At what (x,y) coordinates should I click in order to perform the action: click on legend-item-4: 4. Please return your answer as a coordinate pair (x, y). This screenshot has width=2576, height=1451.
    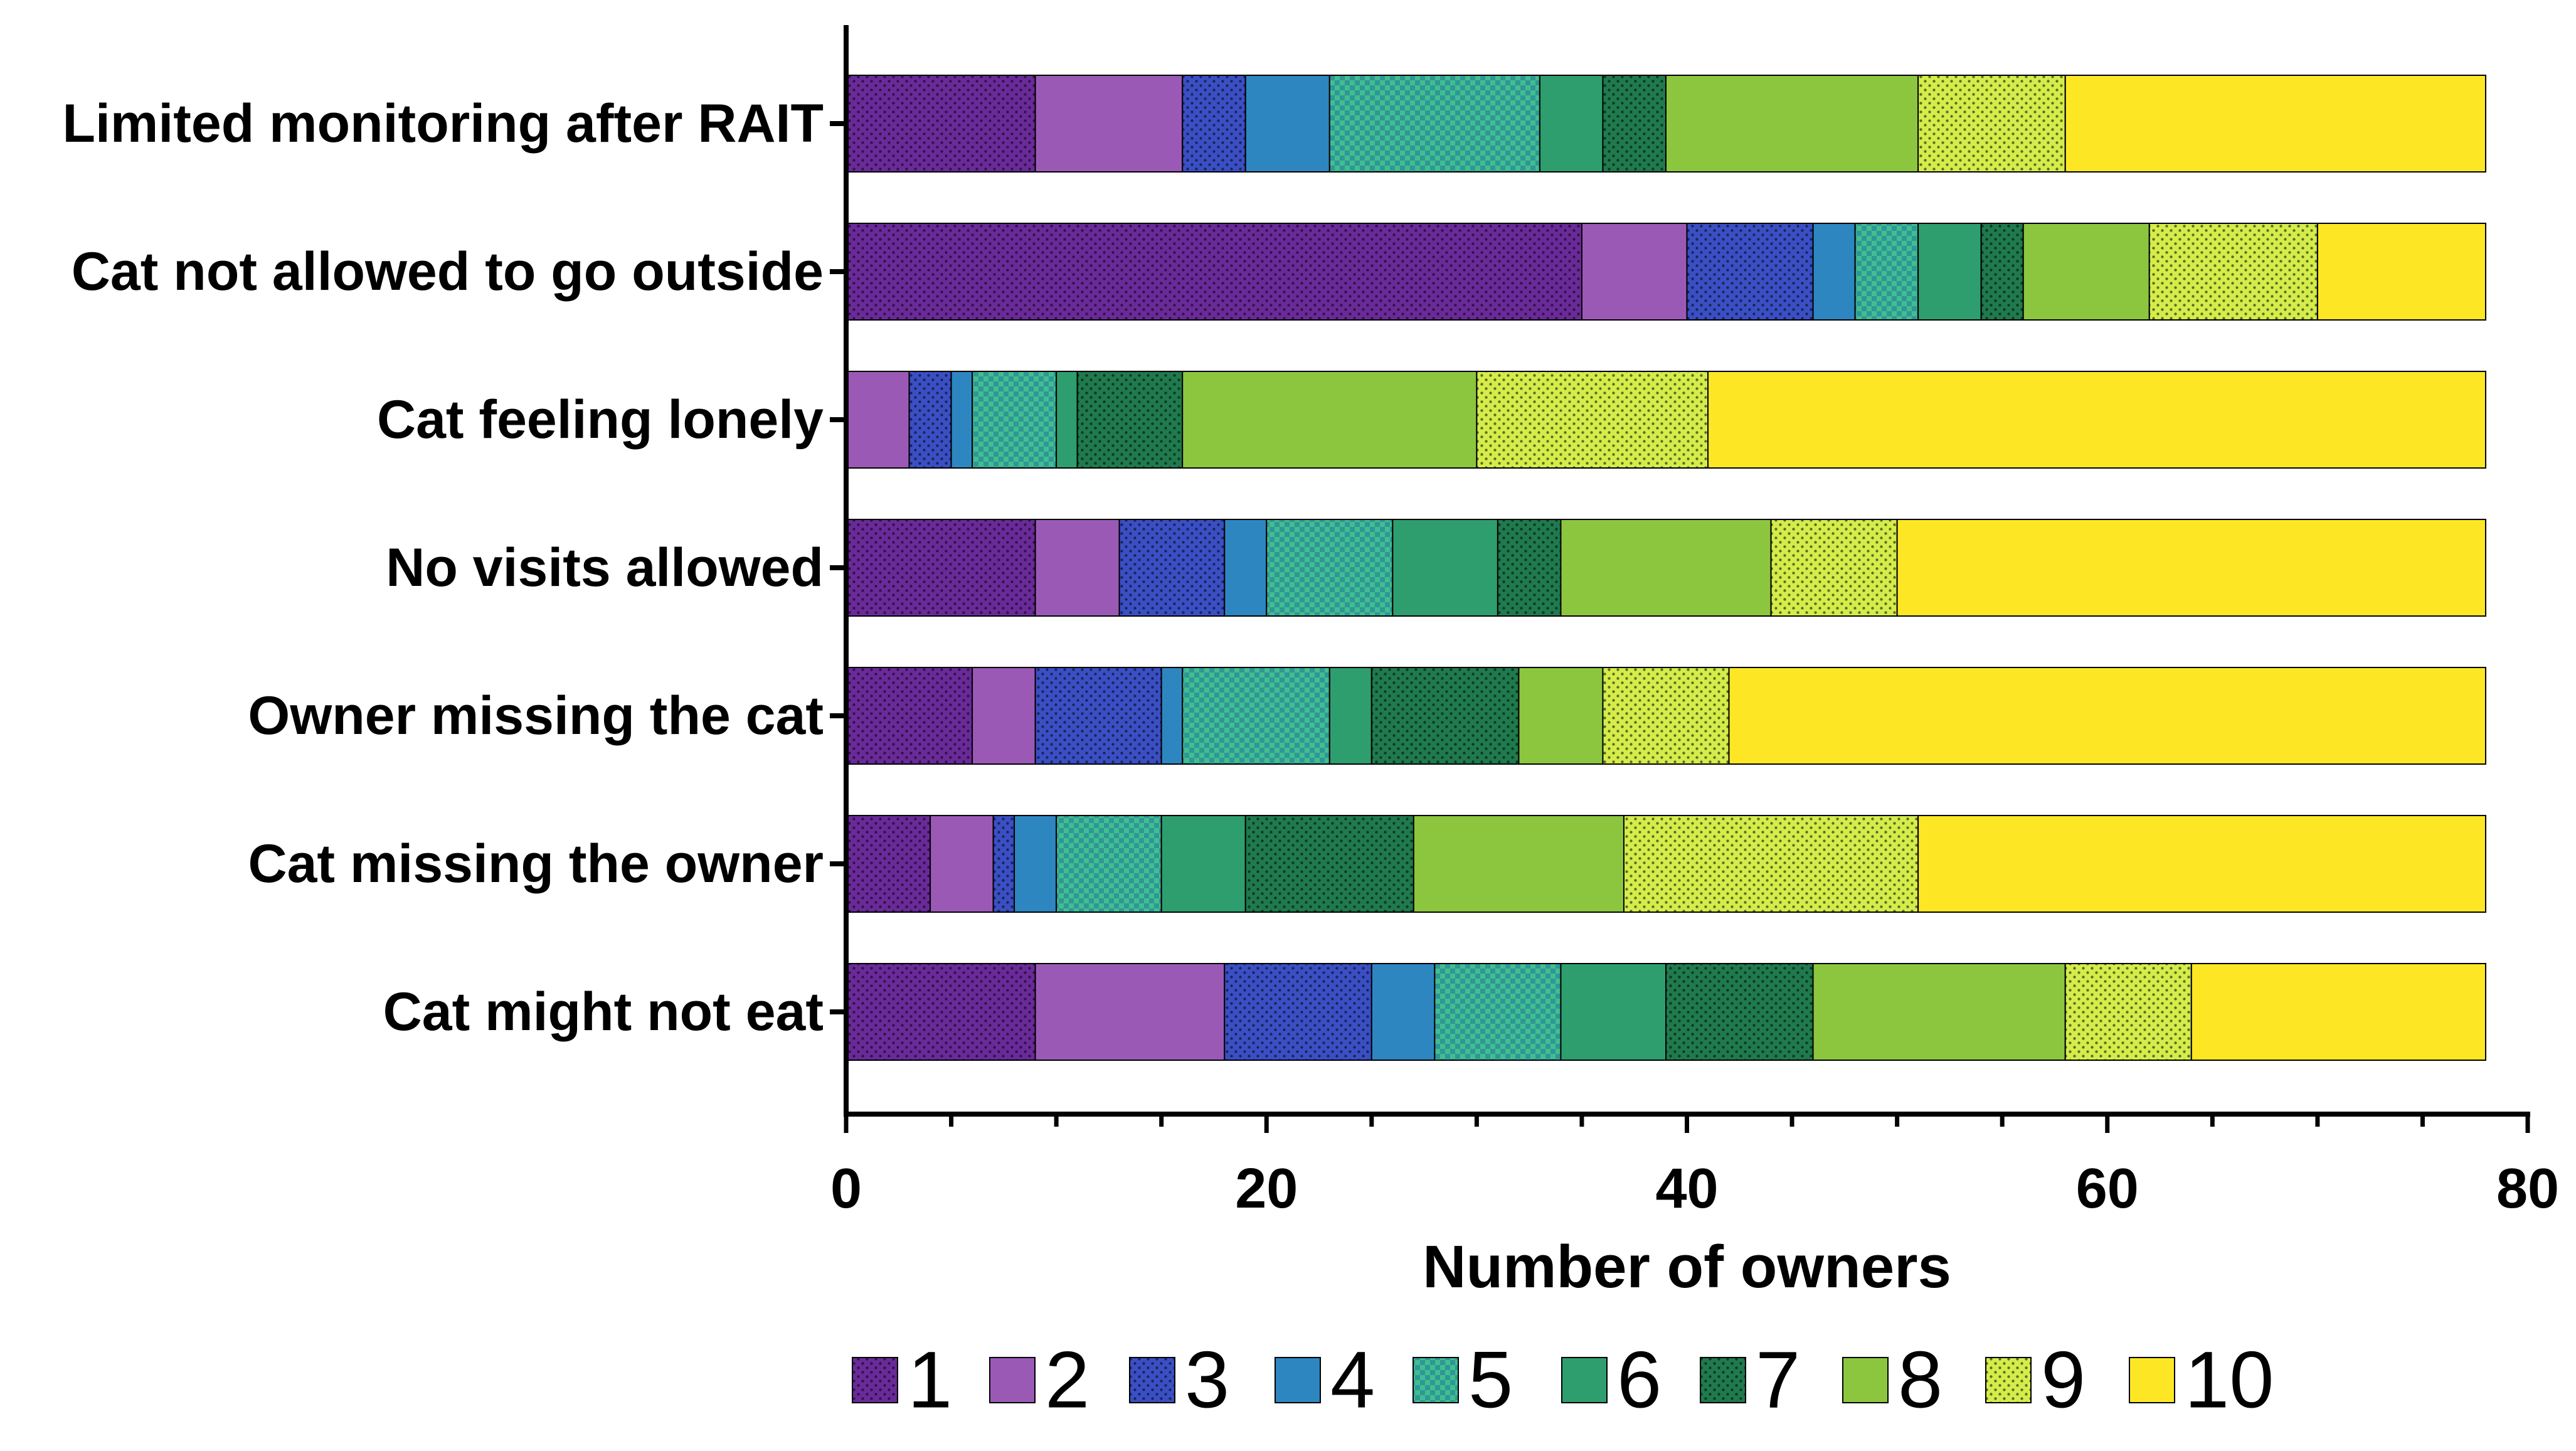
    Looking at the image, I should click on (1325, 1380).